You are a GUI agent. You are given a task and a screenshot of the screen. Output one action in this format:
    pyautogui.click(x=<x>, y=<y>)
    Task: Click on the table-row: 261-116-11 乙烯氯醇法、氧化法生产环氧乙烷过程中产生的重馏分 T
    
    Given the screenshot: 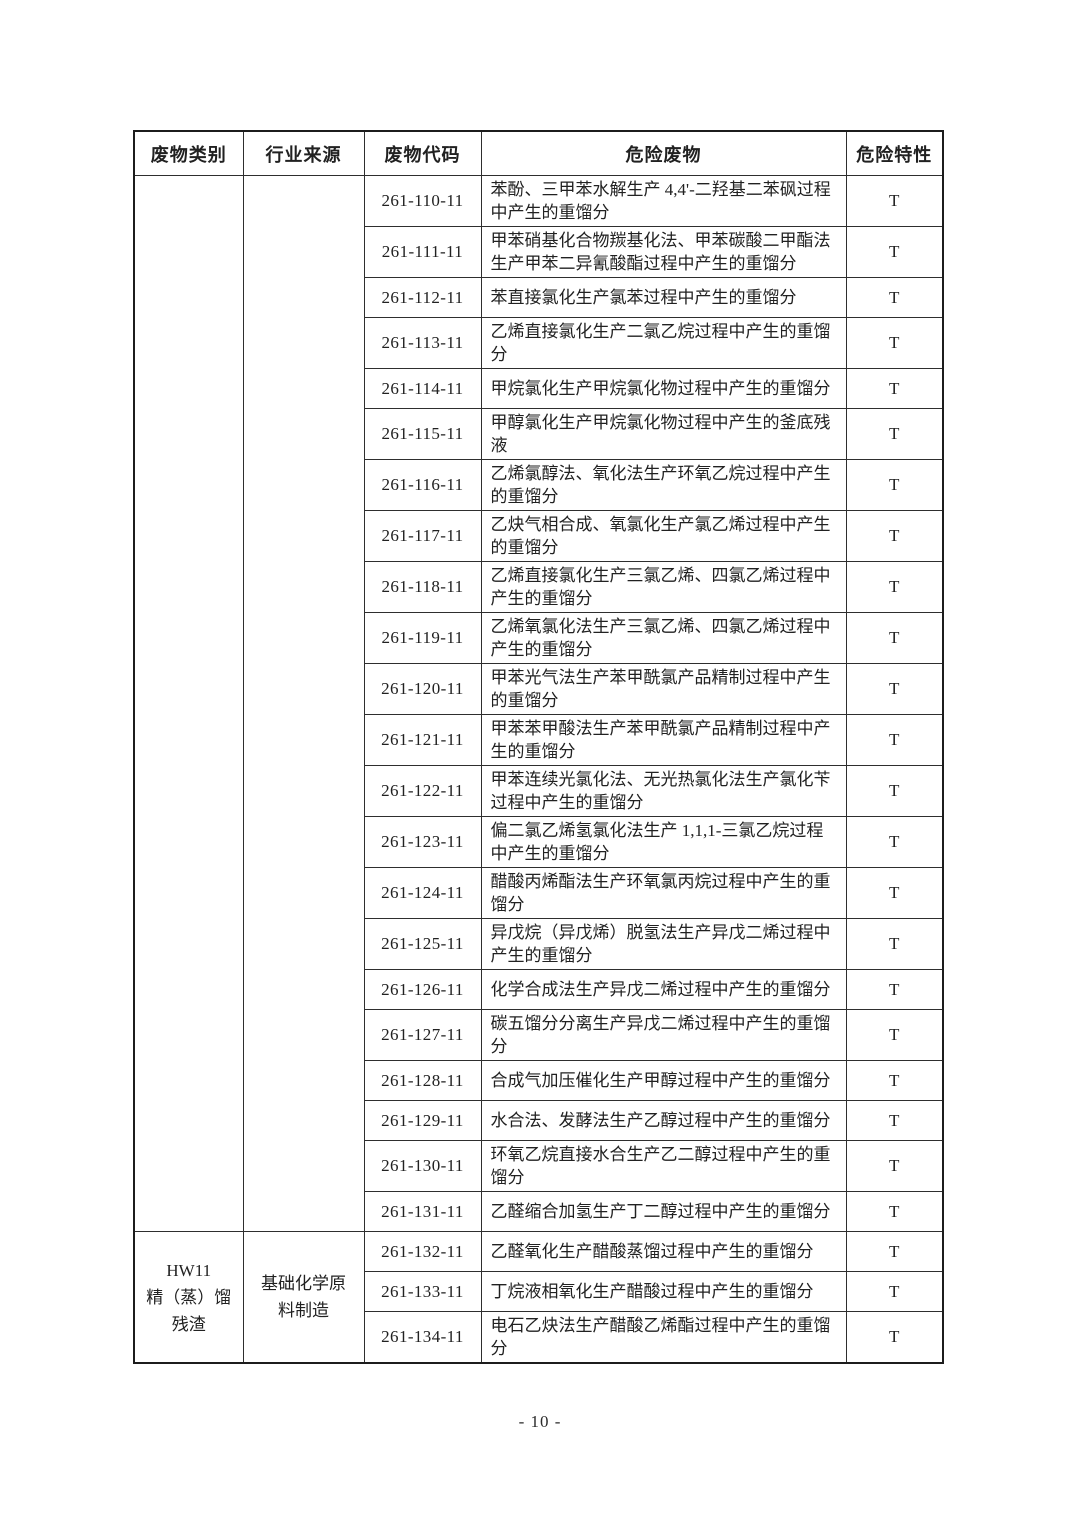 What is the action you would take?
    pyautogui.click(x=539, y=485)
    